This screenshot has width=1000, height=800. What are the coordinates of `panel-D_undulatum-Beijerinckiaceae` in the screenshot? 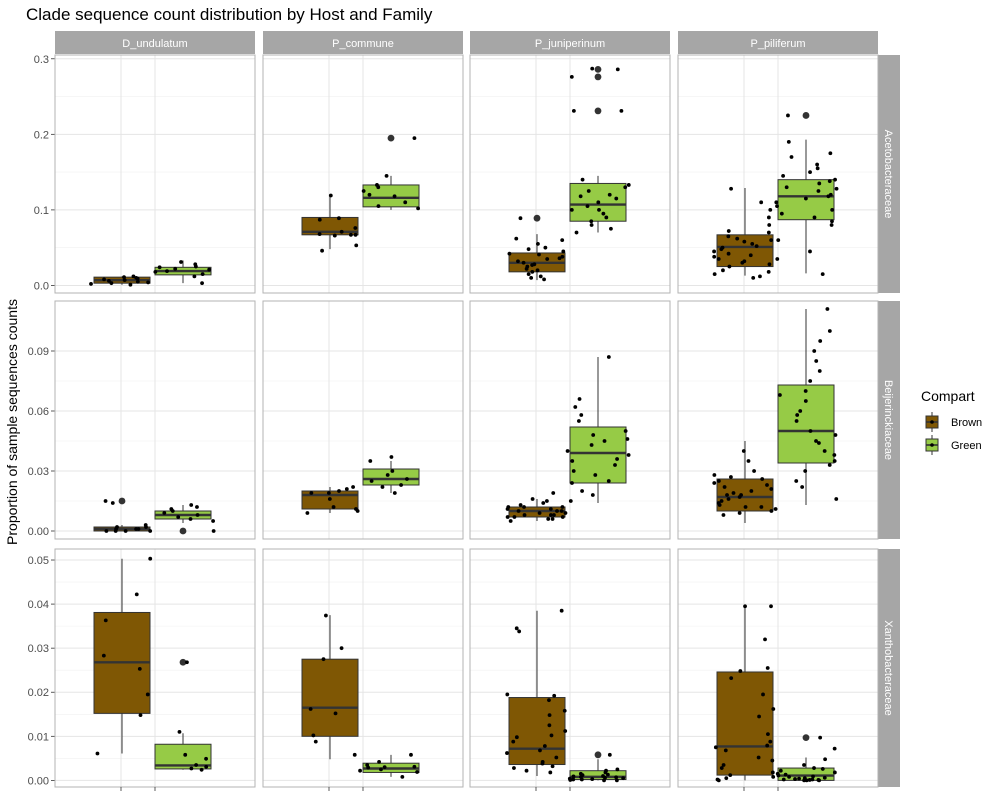 It's located at (155, 420).